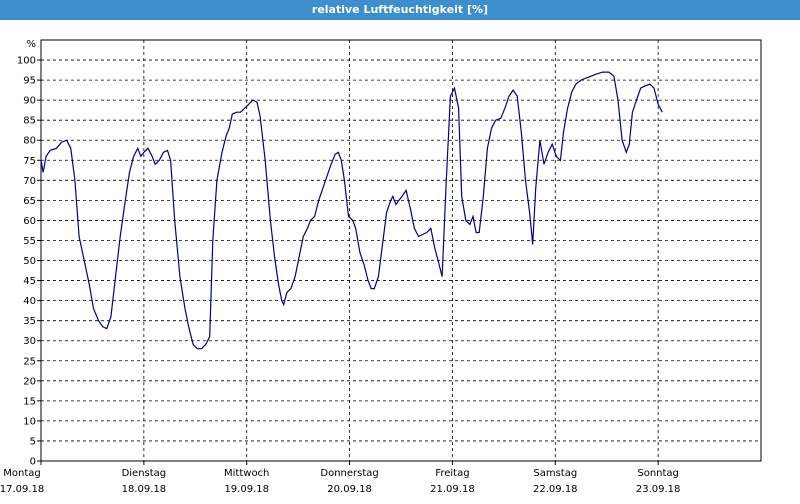 Image resolution: width=800 pixels, height=504 pixels. Describe the element at coordinates (452, 489) in the screenshot. I see `x-date-label: 21.09.18` at that location.